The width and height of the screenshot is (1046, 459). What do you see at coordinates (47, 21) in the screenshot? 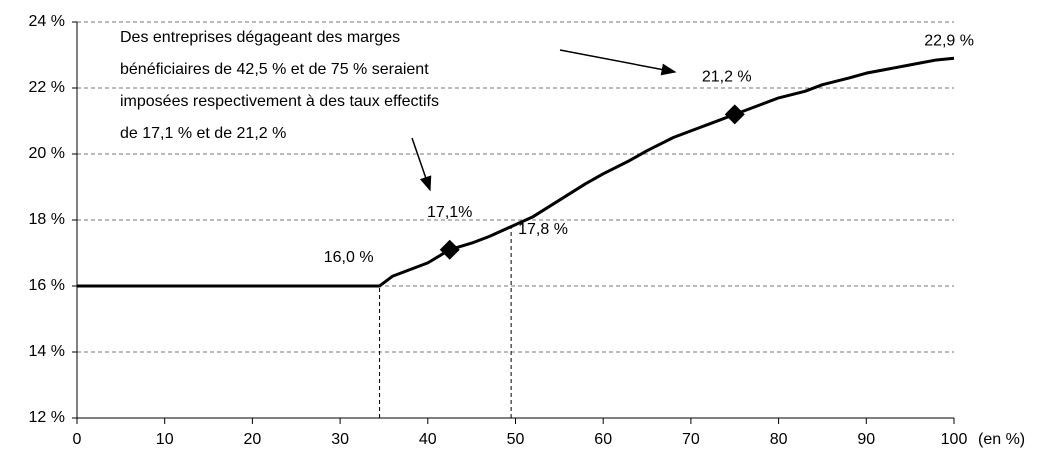
I see `y-tick-label: 24 %` at bounding box center [47, 21].